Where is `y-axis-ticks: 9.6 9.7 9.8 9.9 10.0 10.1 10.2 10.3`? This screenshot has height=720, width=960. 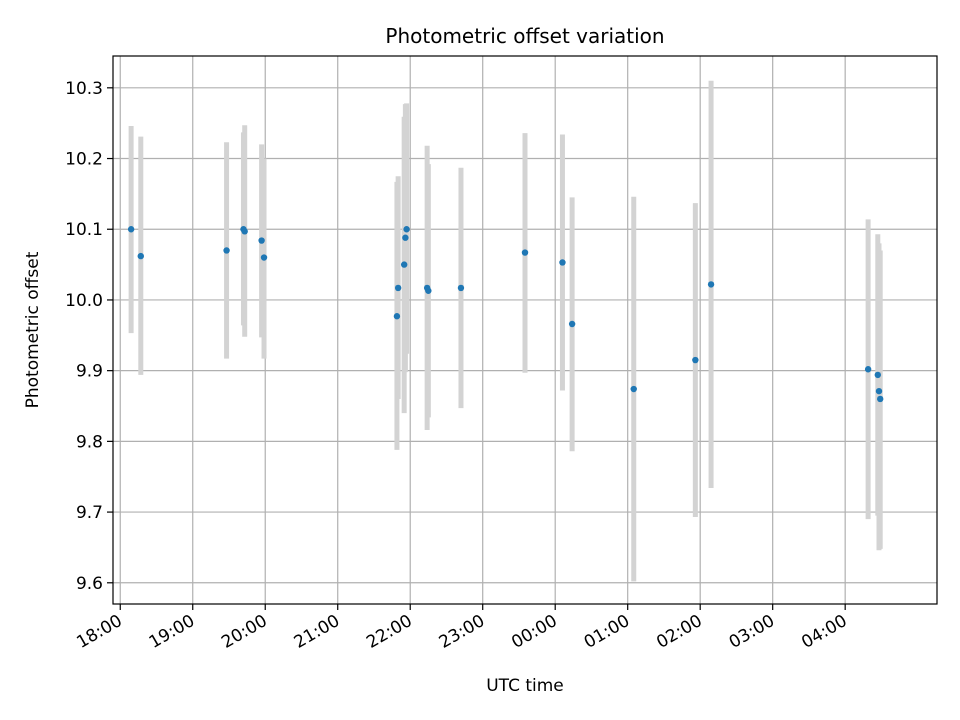 y-axis-ticks: 9.6 9.7 9.8 9.9 10.0 10.1 10.2 10.3 is located at coordinates (89, 336).